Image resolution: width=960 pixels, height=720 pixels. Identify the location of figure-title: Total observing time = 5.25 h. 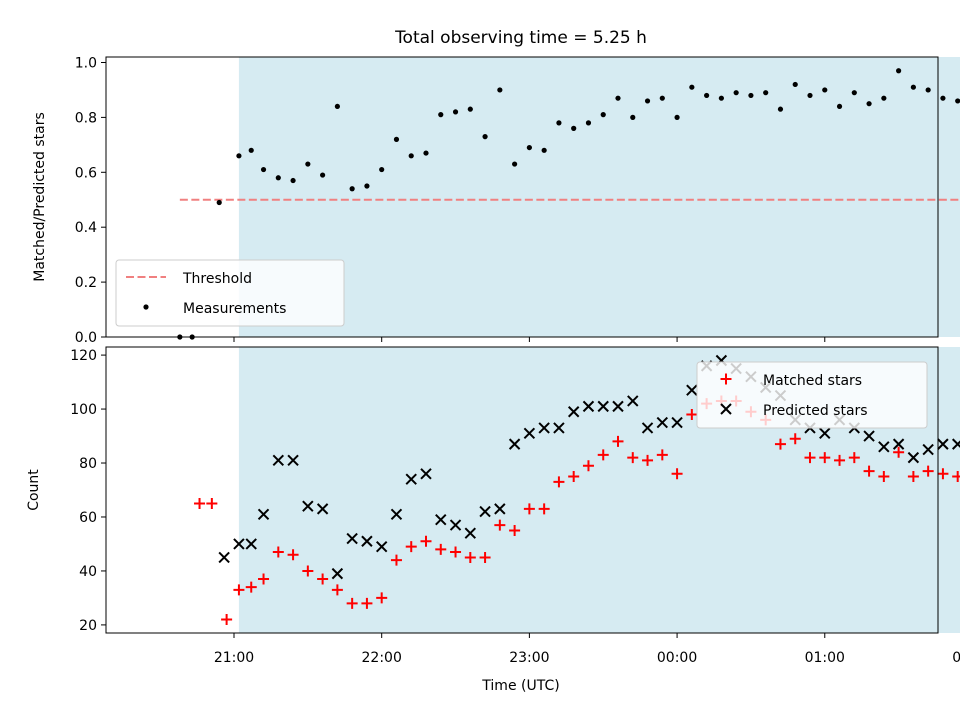
(520, 38).